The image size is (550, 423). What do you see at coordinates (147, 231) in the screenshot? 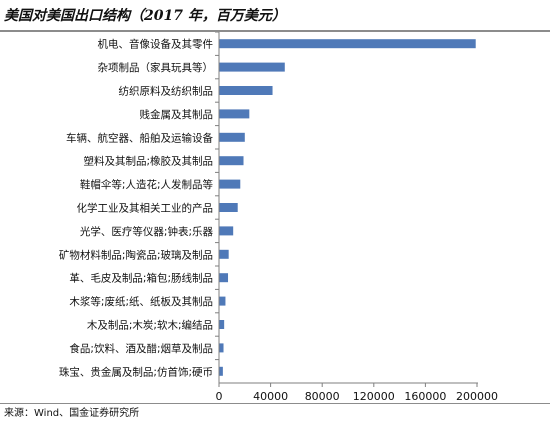
I see `category-label: 光学、医疗等仪器;钟表;乐器` at bounding box center [147, 231].